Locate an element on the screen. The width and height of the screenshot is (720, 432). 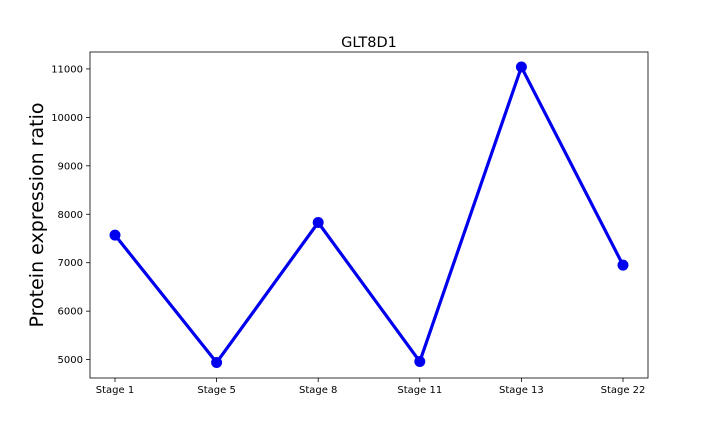
x-tick-label: Stage 11 is located at coordinates (419, 390).